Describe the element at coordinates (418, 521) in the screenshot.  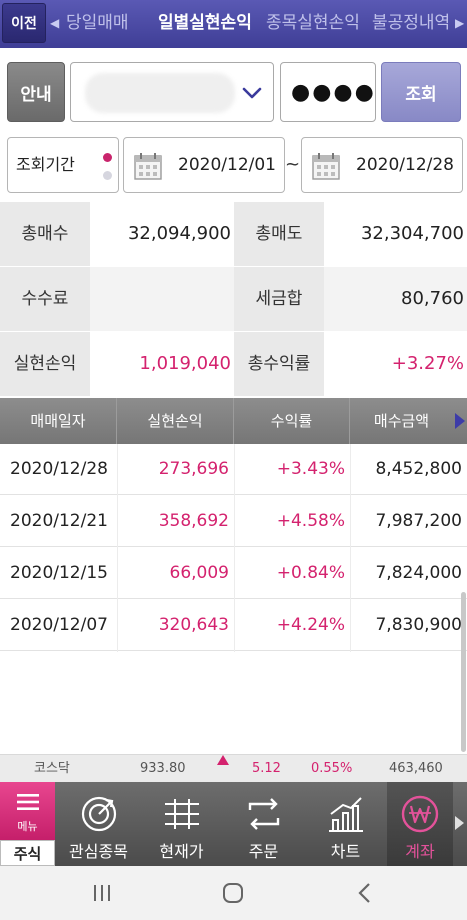
I see `cell-buy-amount: 7,987,200` at that location.